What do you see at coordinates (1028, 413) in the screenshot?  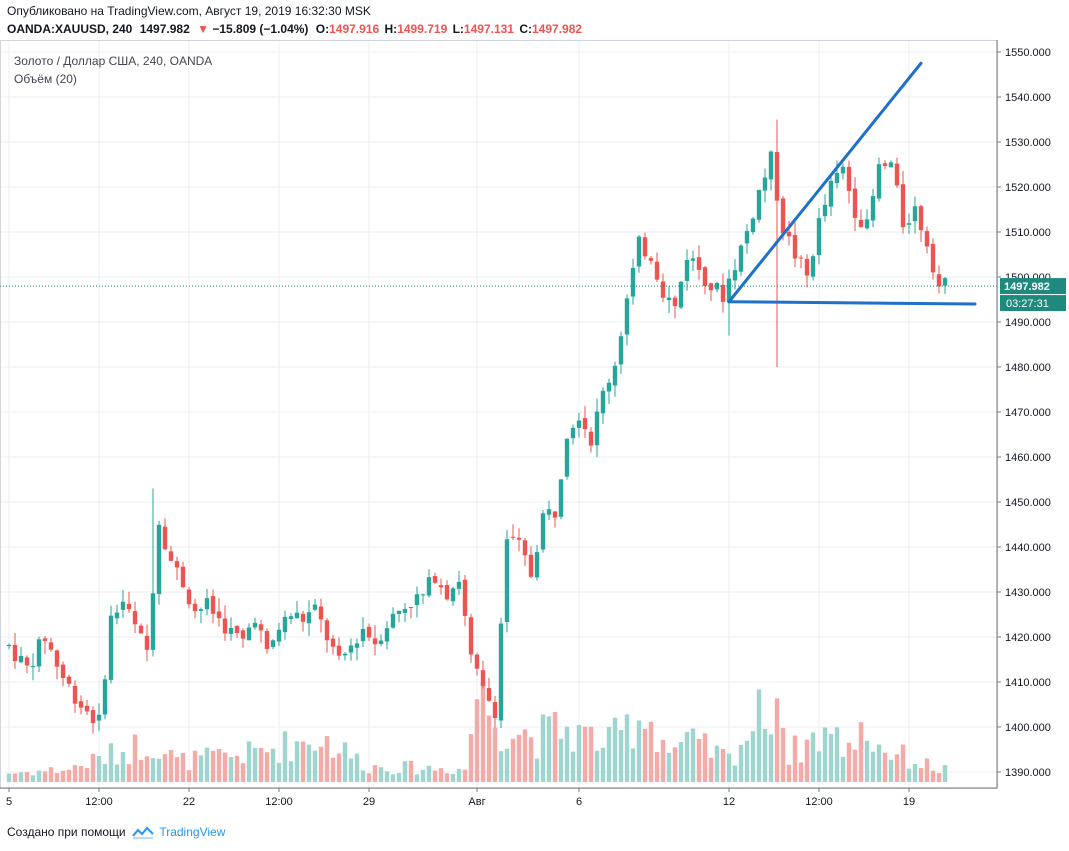 I see `price-tick-label: 1470.000` at bounding box center [1028, 413].